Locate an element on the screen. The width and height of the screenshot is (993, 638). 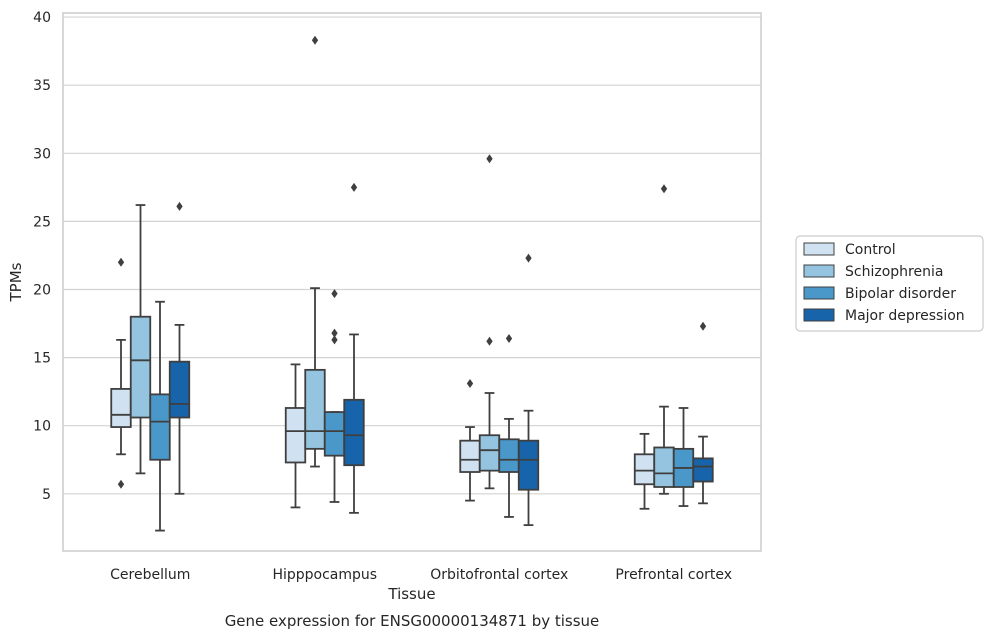
y-tick-label: 10 is located at coordinates (42, 427).